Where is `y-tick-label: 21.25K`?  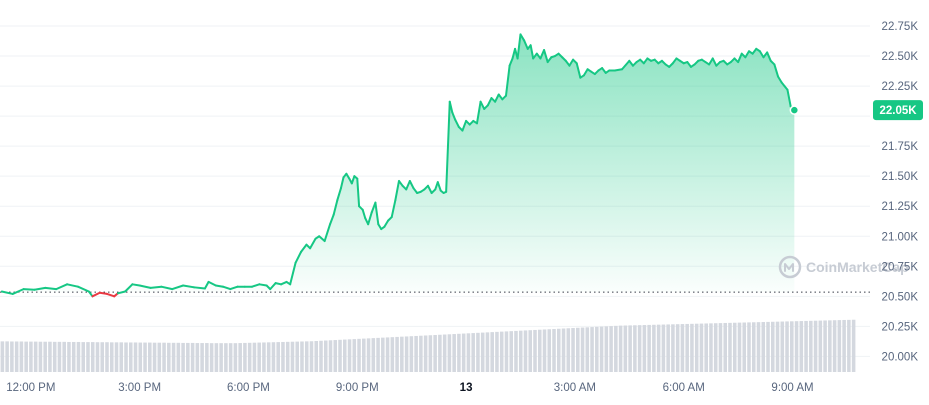
y-tick-label: 21.25K is located at coordinates (900, 207).